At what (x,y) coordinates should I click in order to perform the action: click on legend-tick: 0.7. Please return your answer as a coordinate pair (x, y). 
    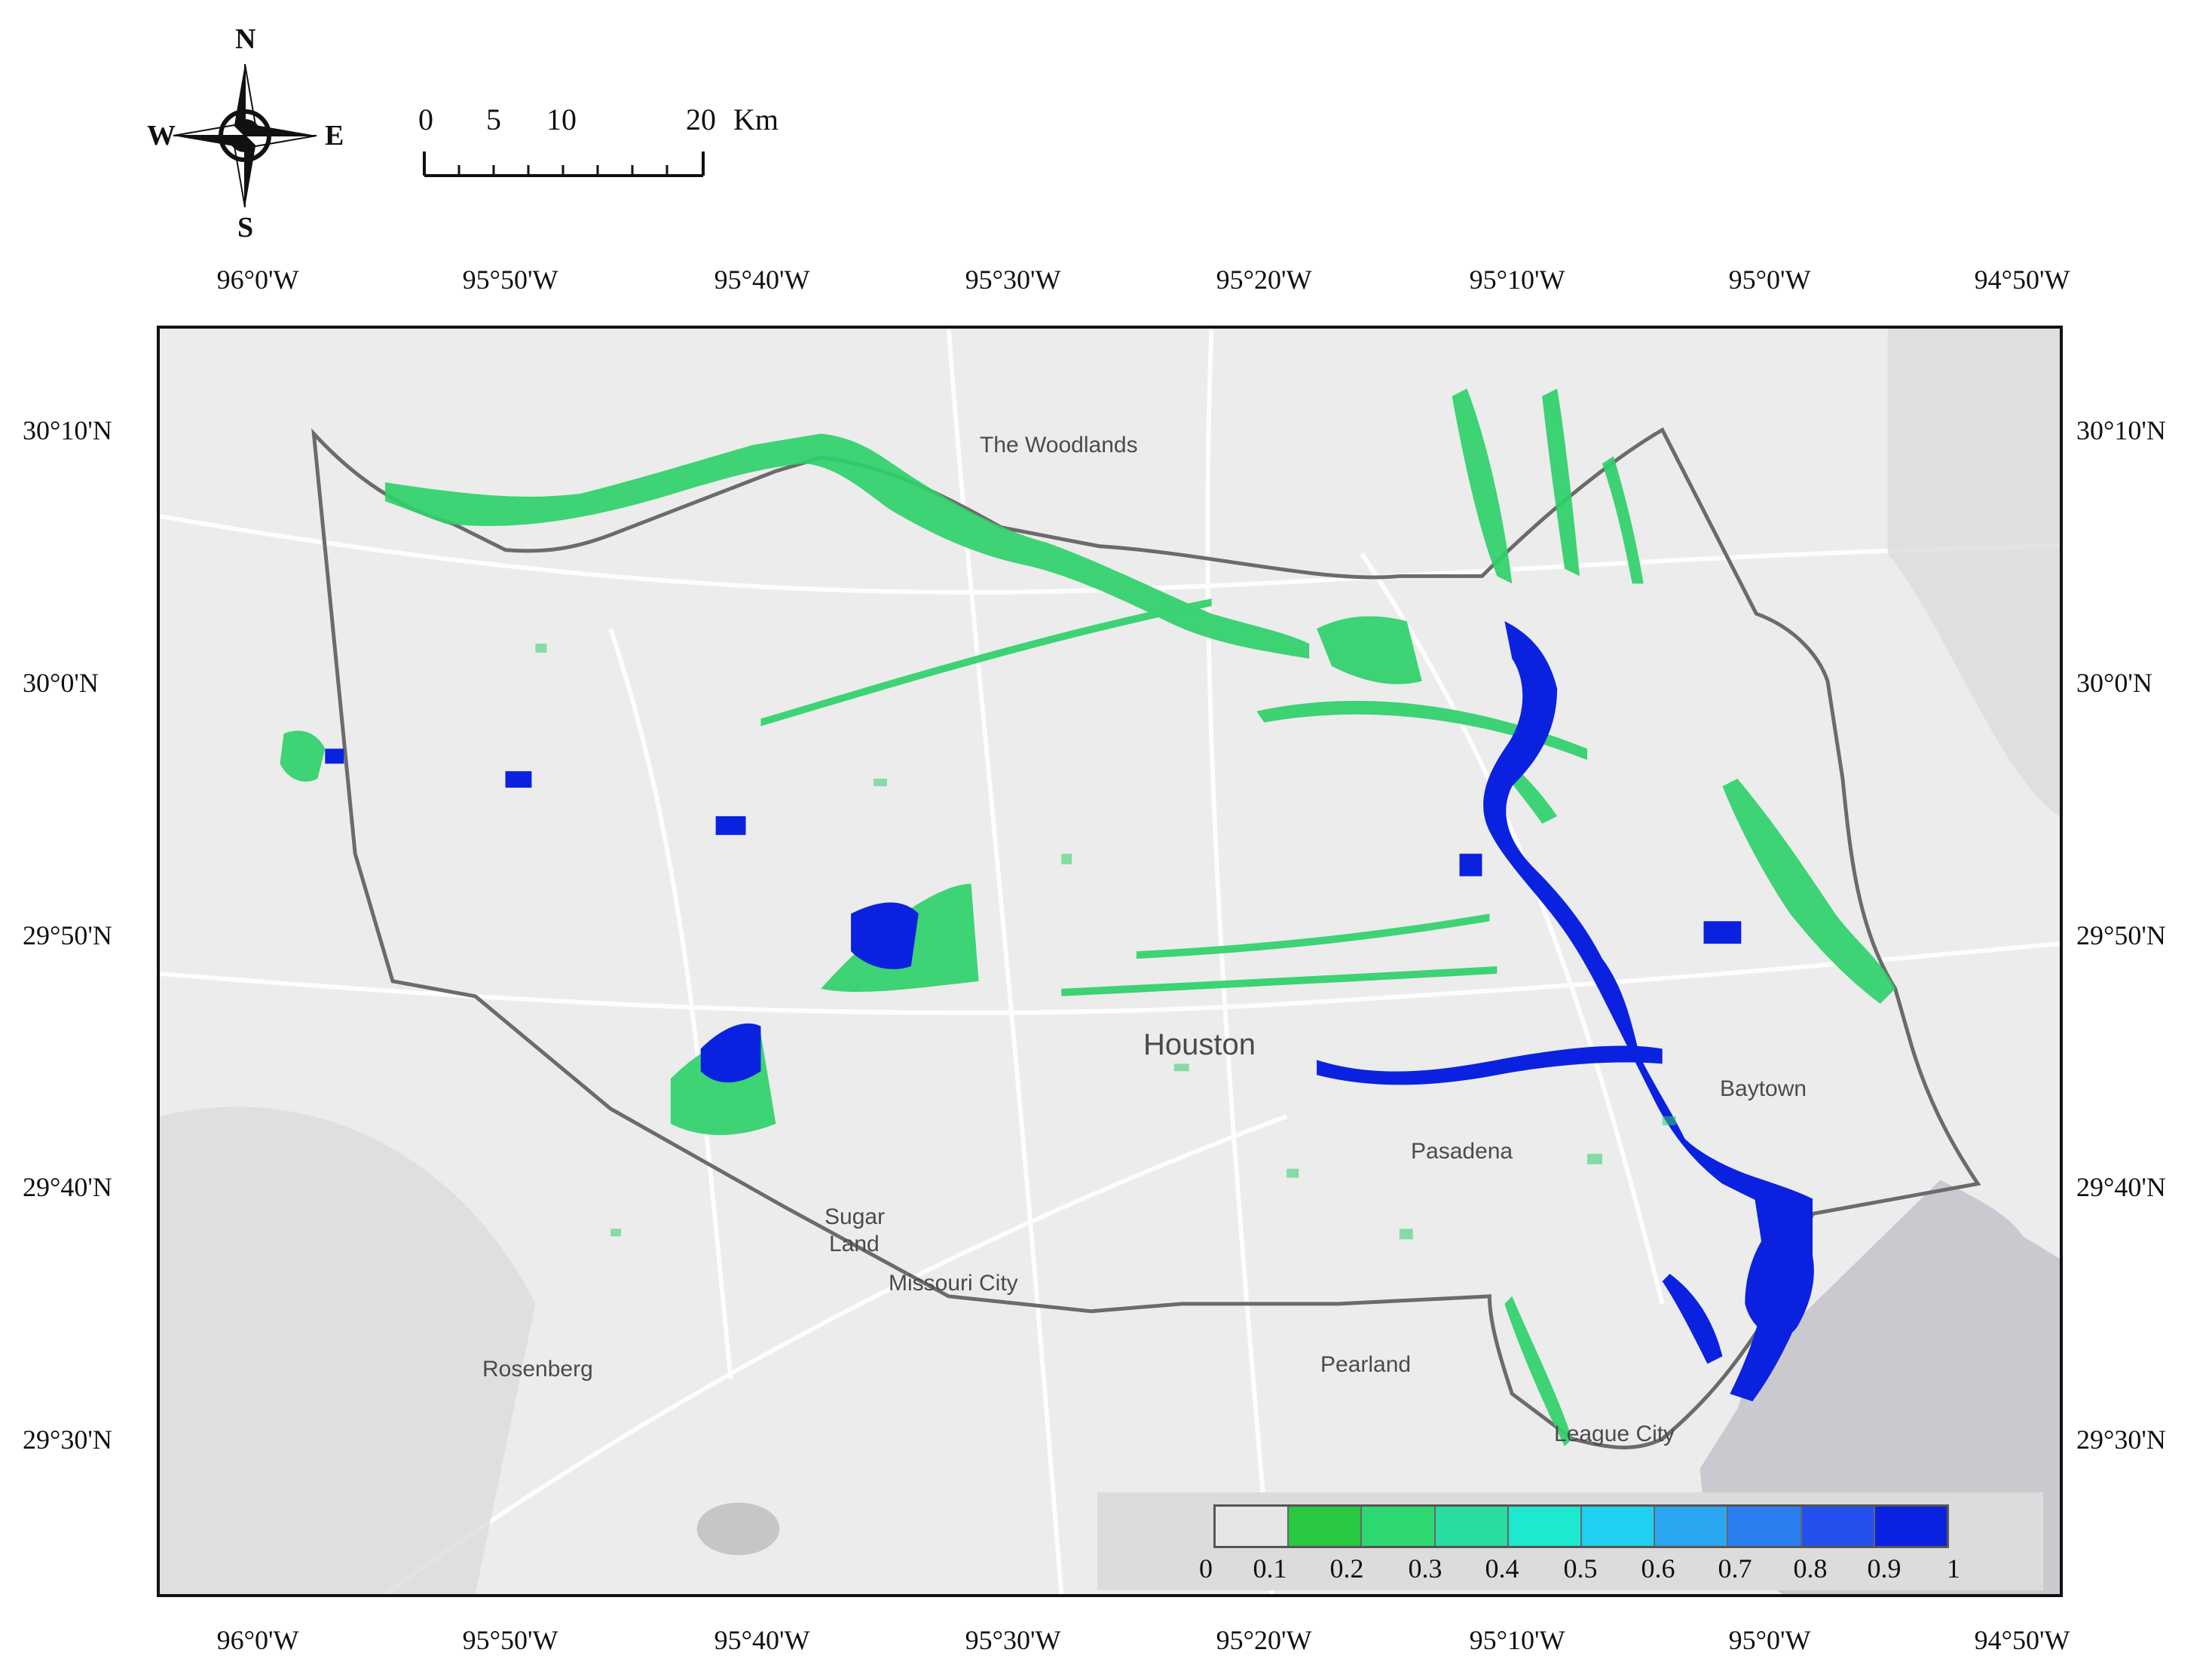
    Looking at the image, I should click on (1735, 1568).